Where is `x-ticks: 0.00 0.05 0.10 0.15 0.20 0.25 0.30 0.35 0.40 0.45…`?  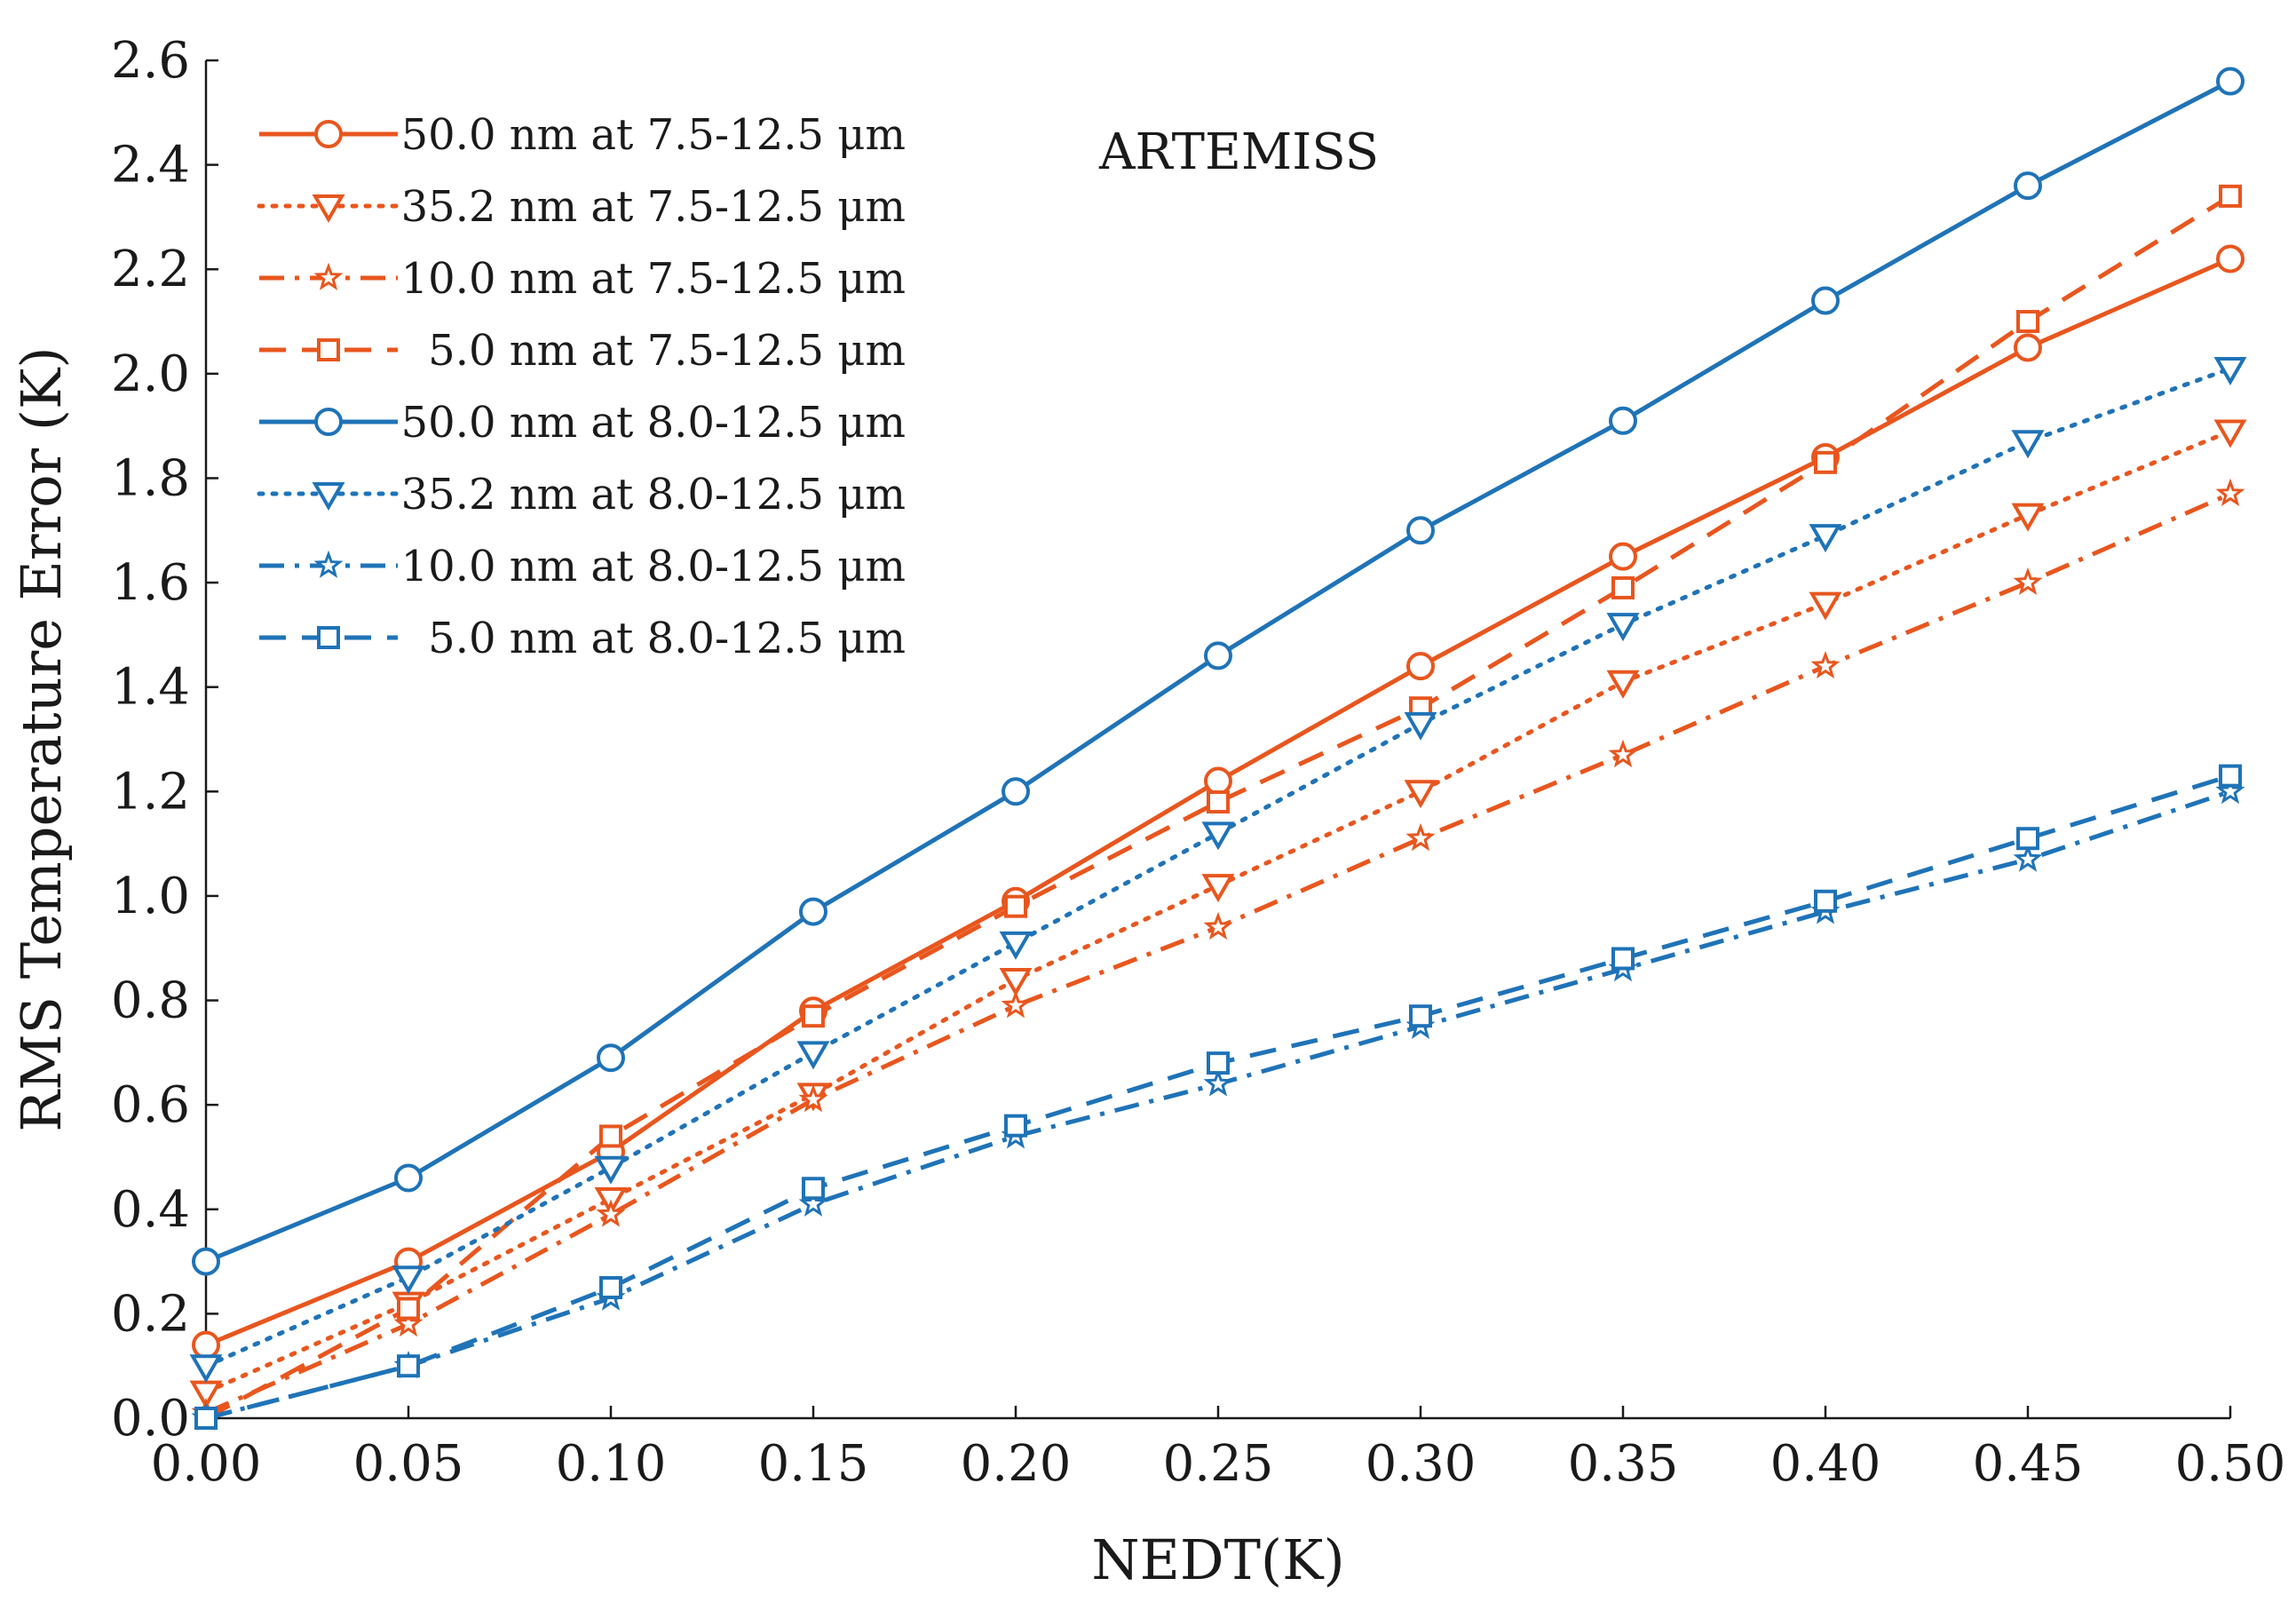
x-ticks: 0.00 0.05 0.10 0.15 0.20 0.25 0.30 0.35 0.40 0.45… is located at coordinates (1218, 1449).